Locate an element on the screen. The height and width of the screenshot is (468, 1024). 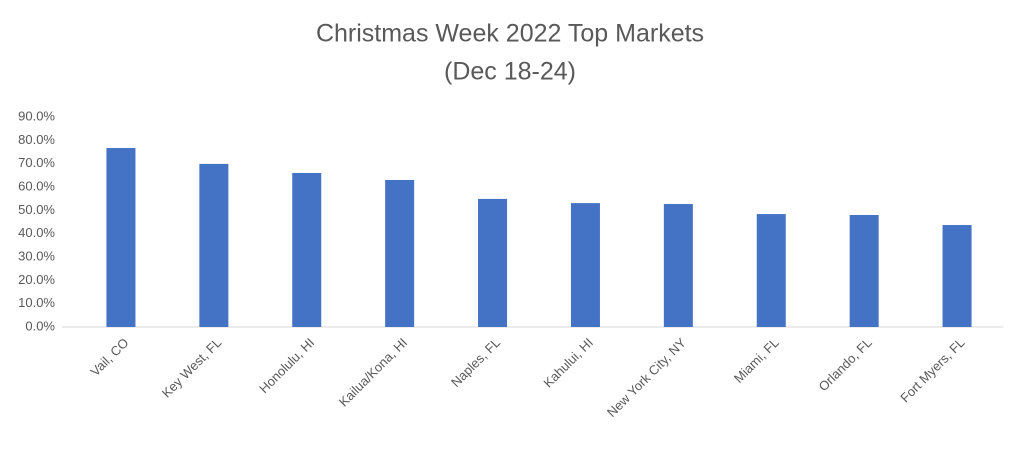
y-tick-label: 60.0% is located at coordinates (36, 185).